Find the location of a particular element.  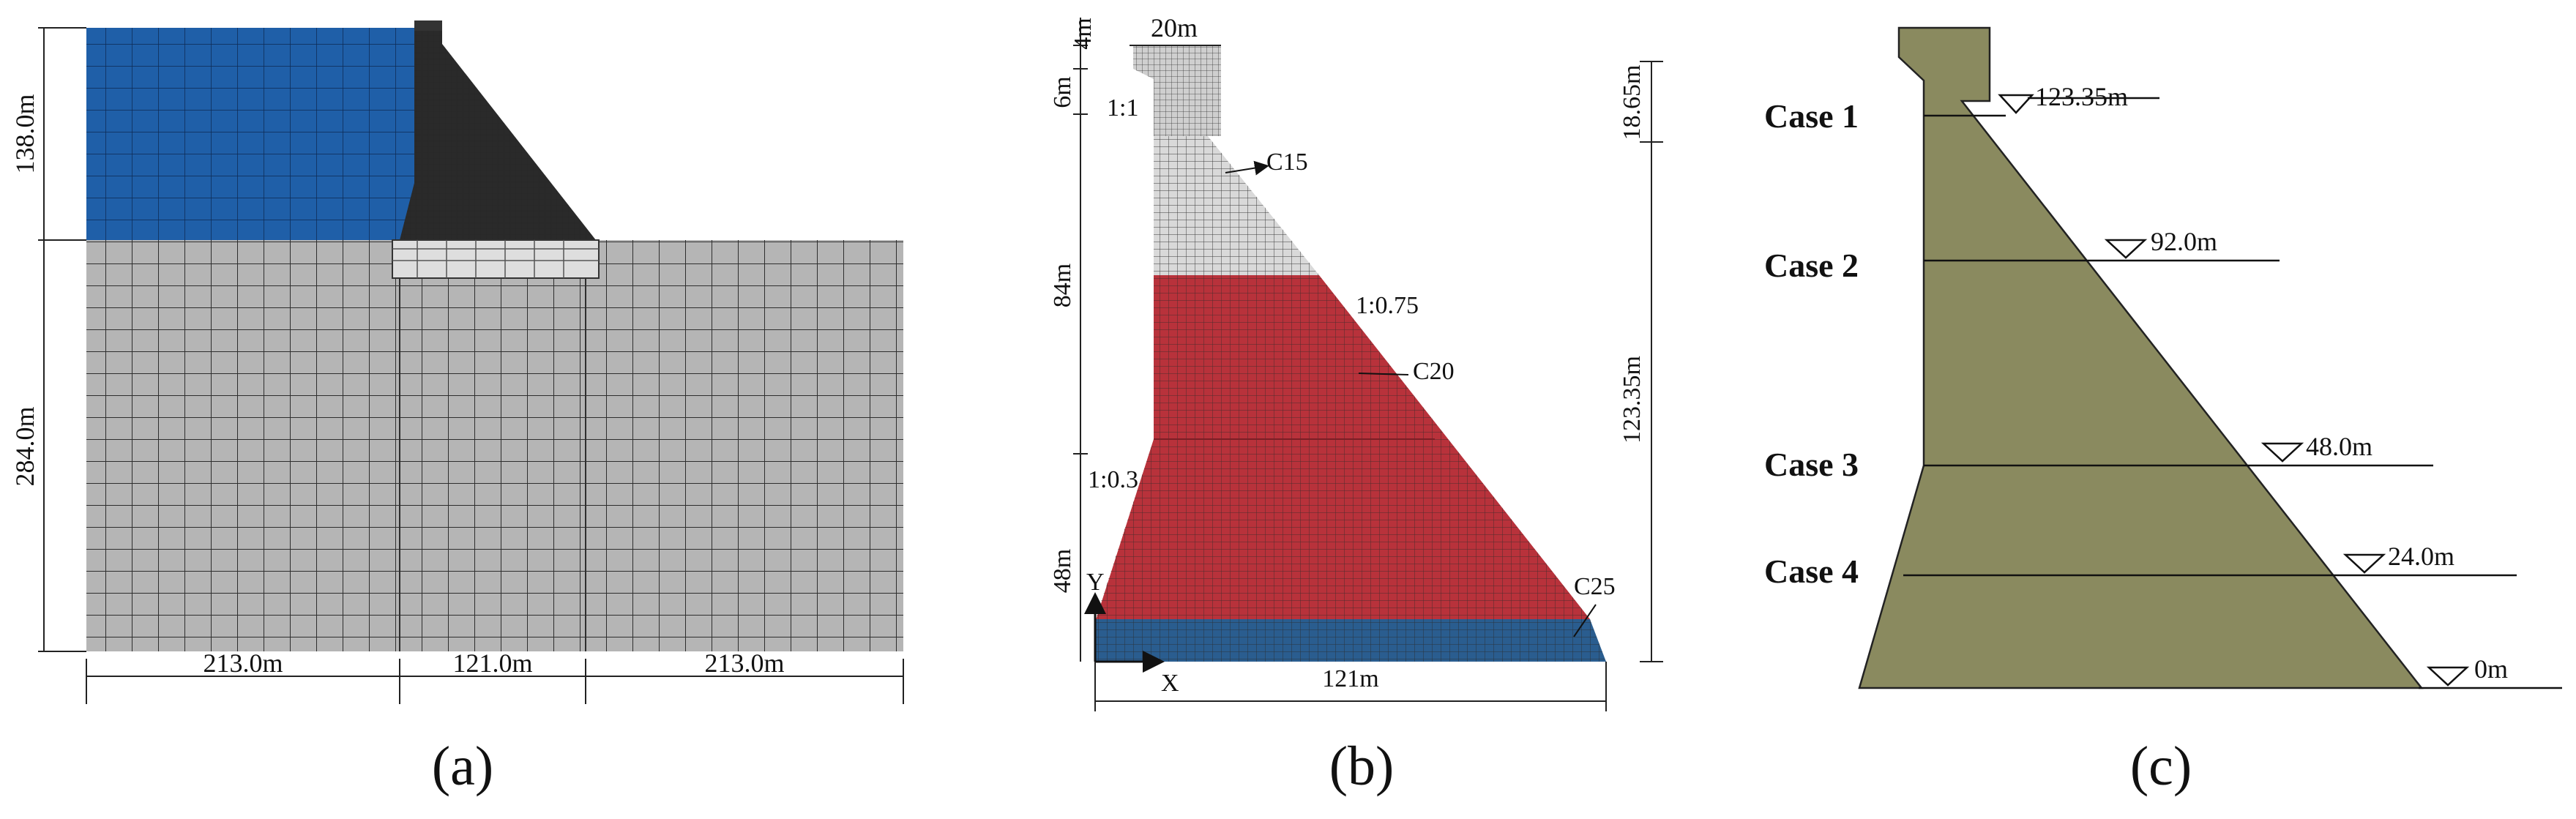

case-1-level: 123.35m is located at coordinates (2081, 96).